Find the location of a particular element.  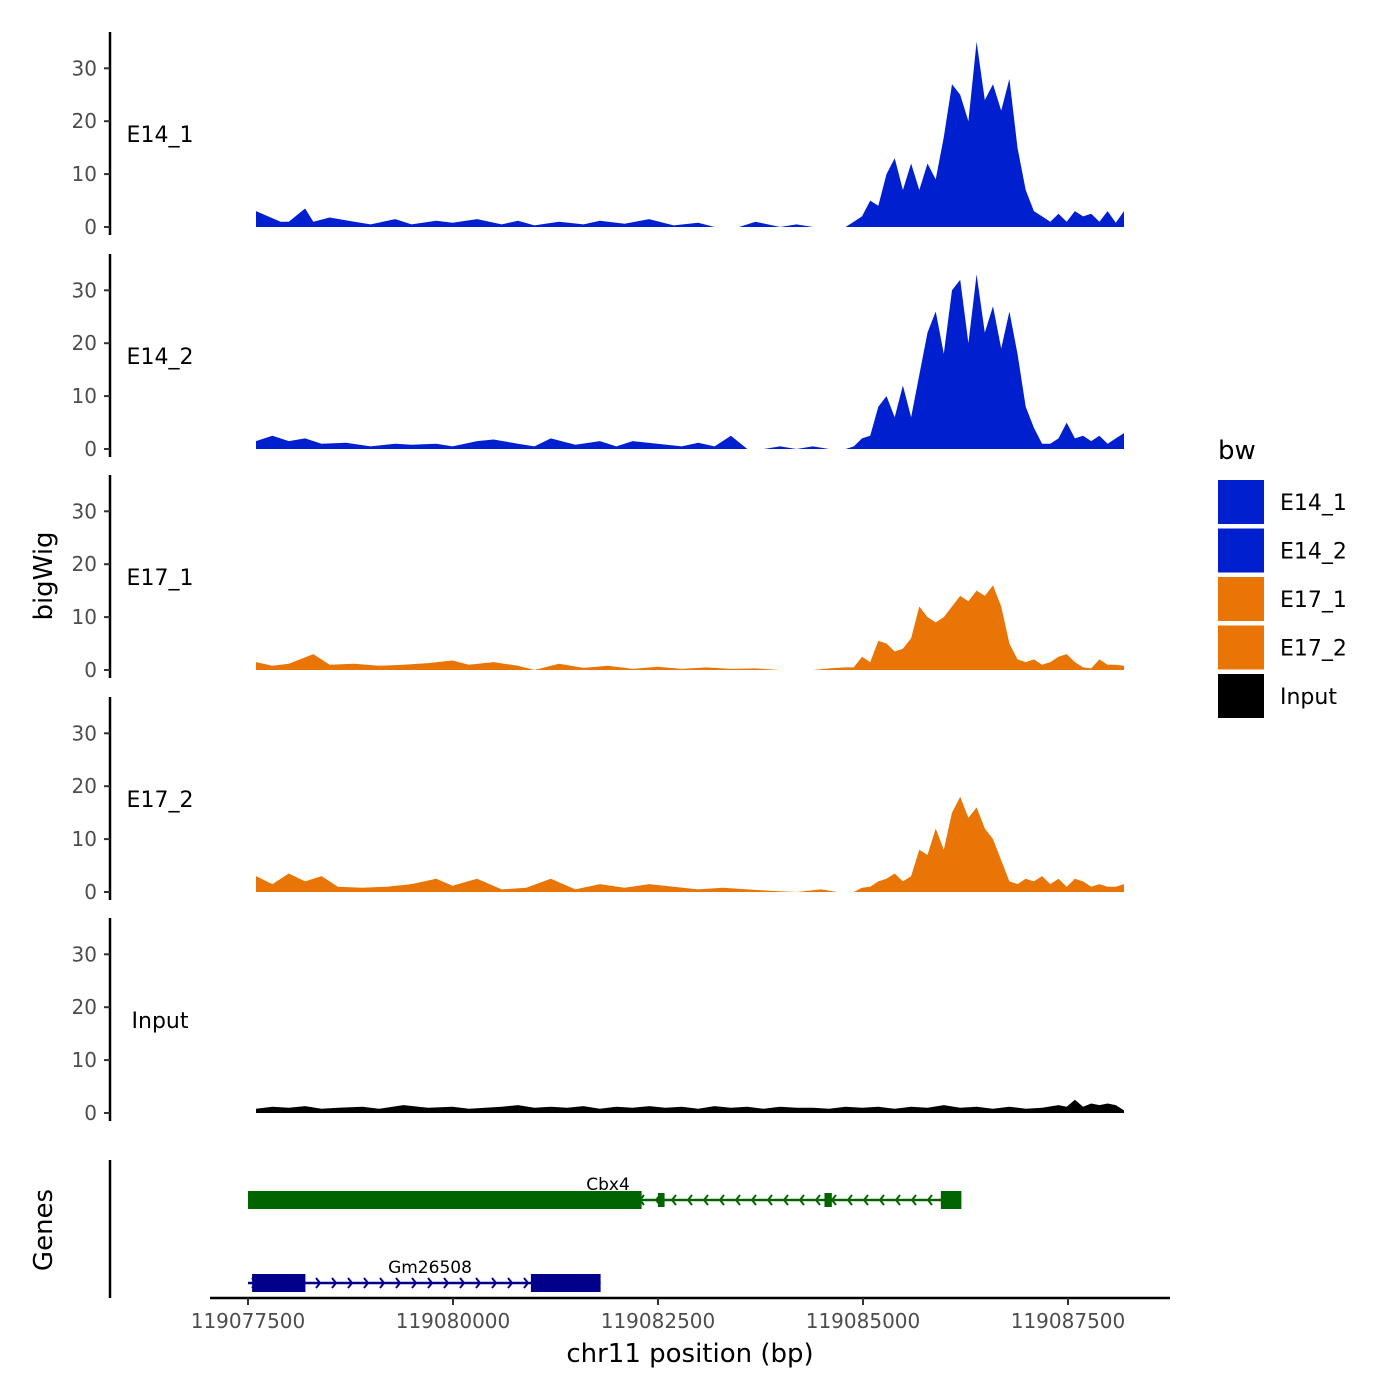

legend-label: Input is located at coordinates (1308, 697).